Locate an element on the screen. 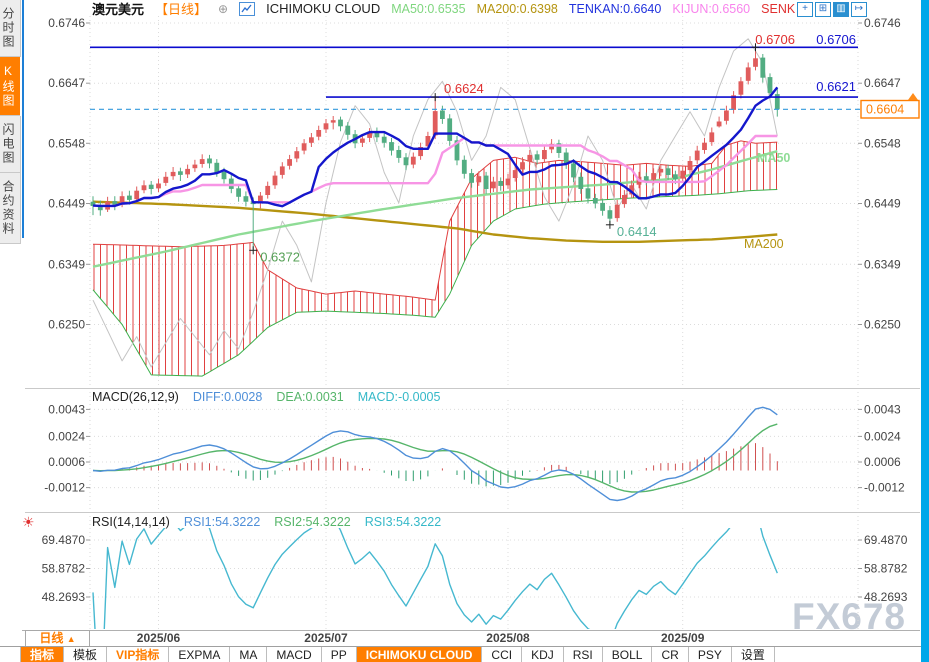 The image size is (929, 662). hline-label-blue: 0.6706 is located at coordinates (836, 39).